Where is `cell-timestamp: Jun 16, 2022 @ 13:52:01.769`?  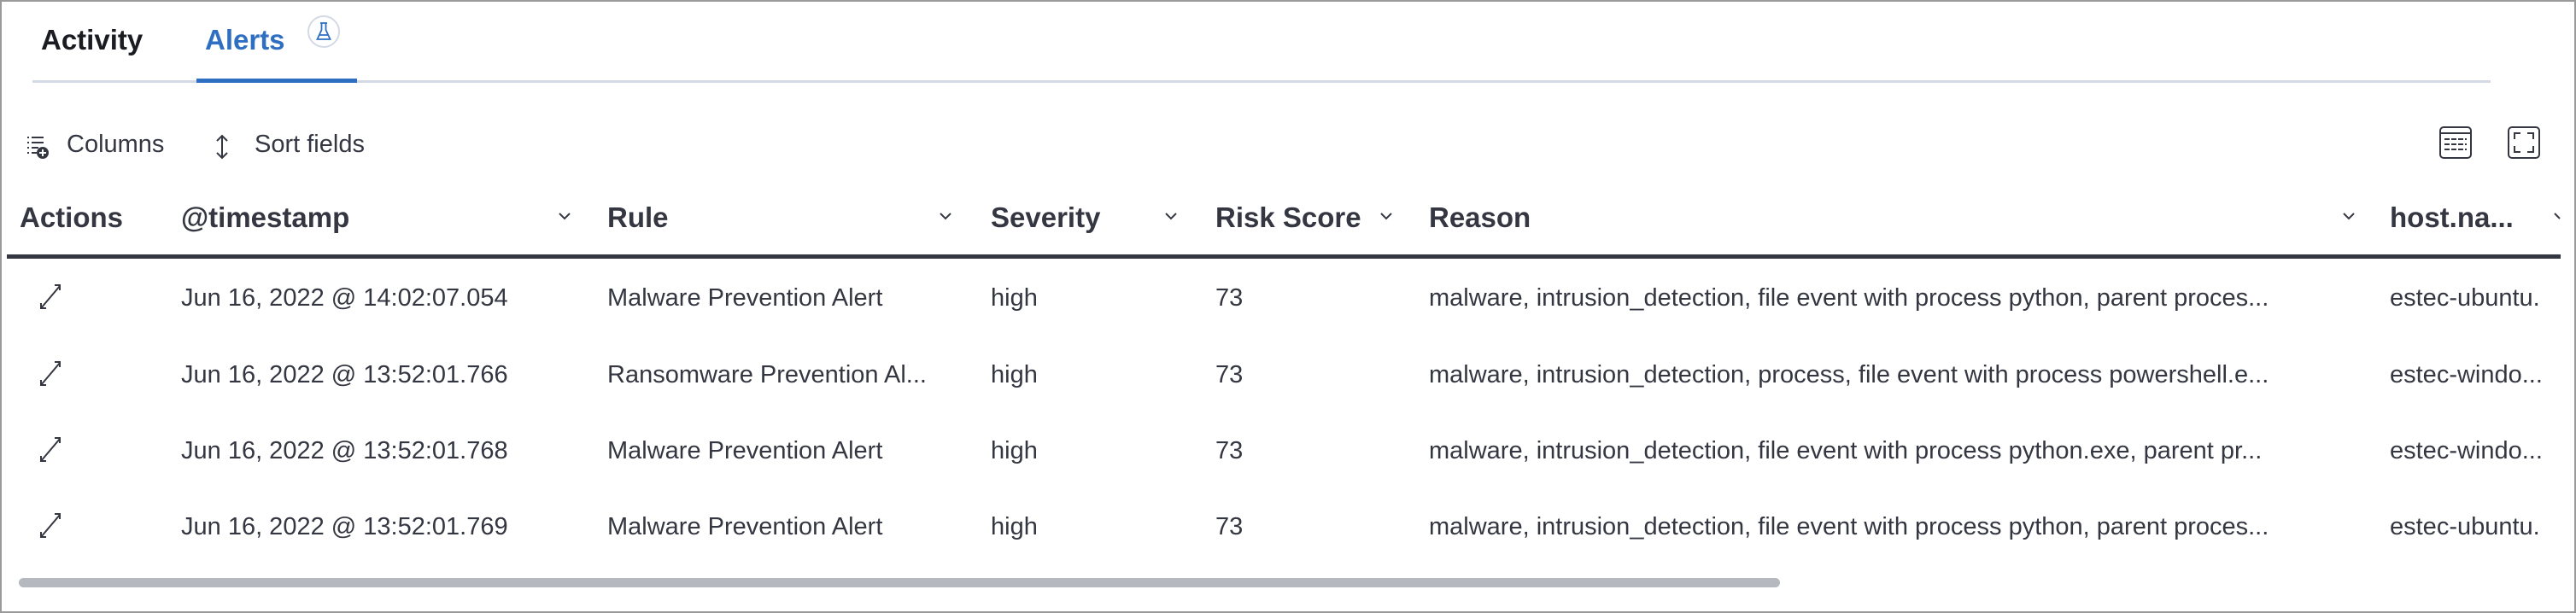
cell-timestamp: Jun 16, 2022 @ 13:52:01.769 is located at coordinates (344, 526).